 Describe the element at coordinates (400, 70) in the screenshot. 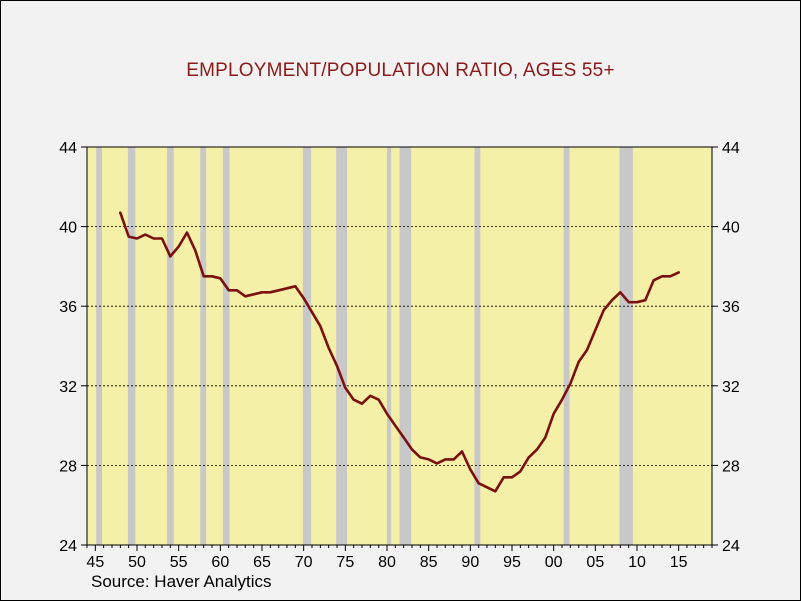

I see `chart-title: EMPLOYMENT/POPULATION RATIO, AGES 55+` at that location.